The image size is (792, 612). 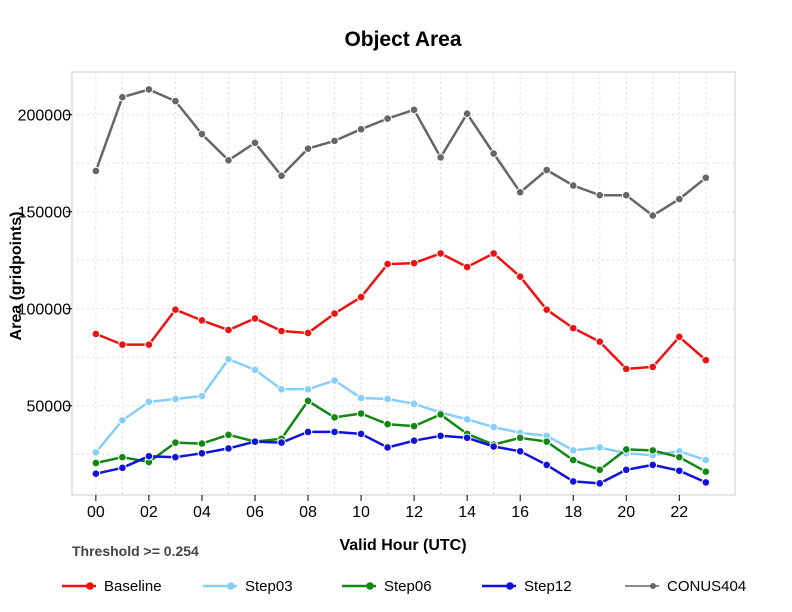 I want to click on y-axis-title: Area (gridpoints), so click(x=16, y=276).